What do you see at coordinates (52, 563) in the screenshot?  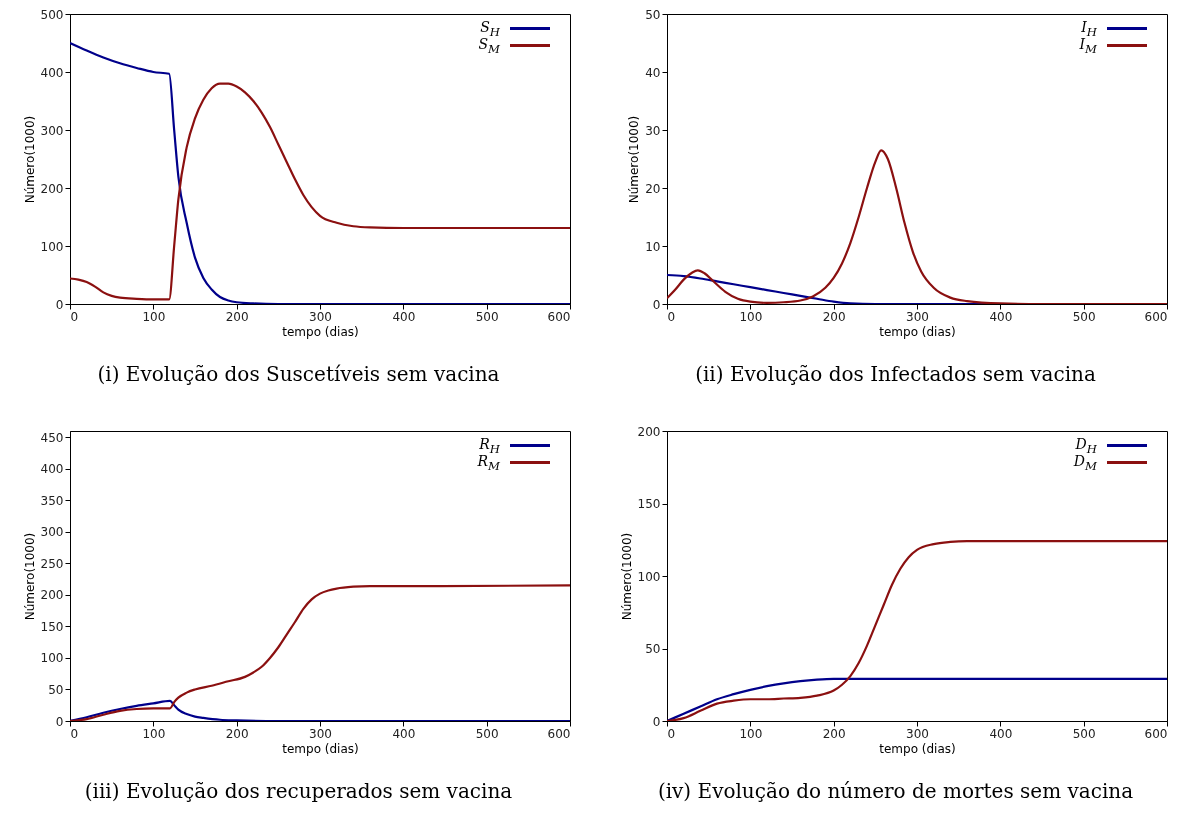 I see `y-tick-label: 250` at bounding box center [52, 563].